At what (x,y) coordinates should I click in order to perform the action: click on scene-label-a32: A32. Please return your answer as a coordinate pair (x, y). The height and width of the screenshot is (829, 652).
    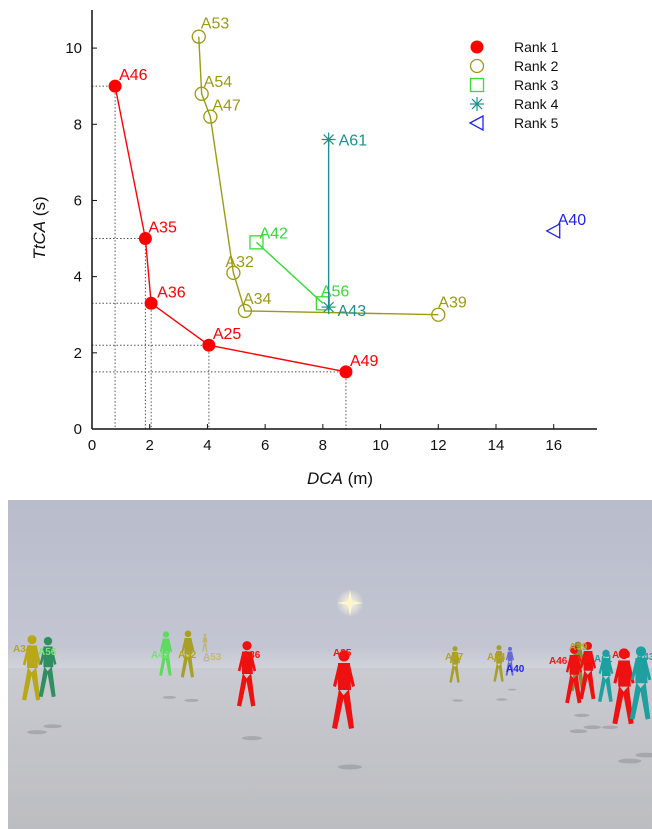
    Looking at the image, I should click on (187, 655).